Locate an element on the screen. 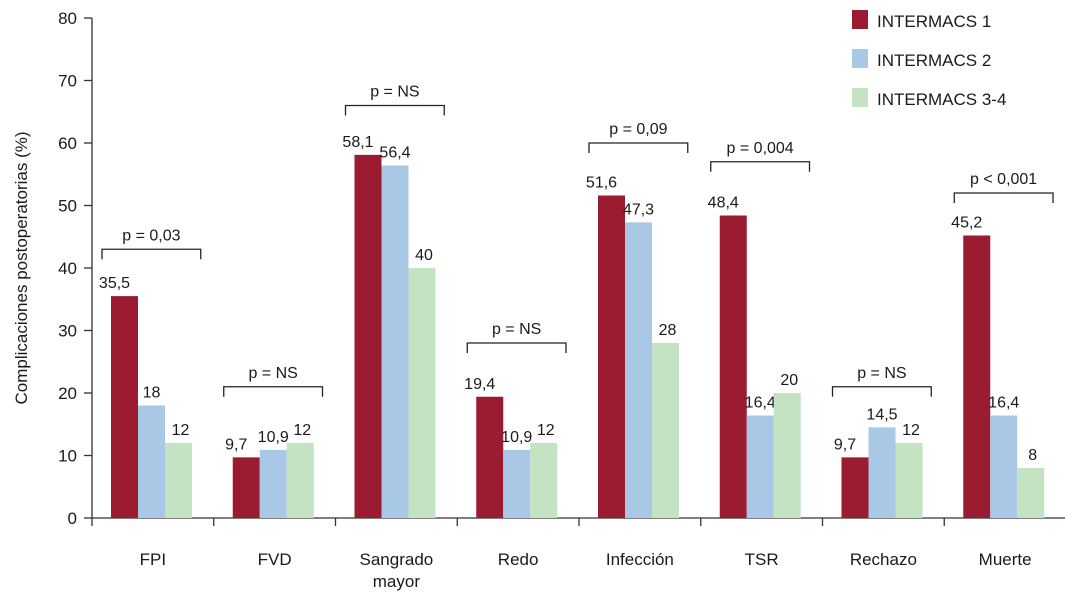  y-tick-label: 20 is located at coordinates (67, 393).